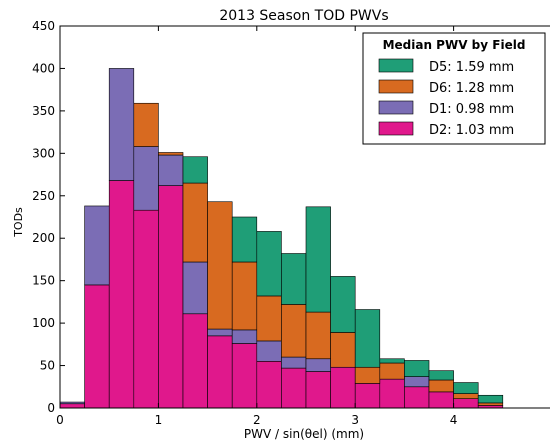 The height and width of the screenshot is (442, 550). What do you see at coordinates (454, 420) in the screenshot?
I see `x-tick-label-4: 4` at bounding box center [454, 420].